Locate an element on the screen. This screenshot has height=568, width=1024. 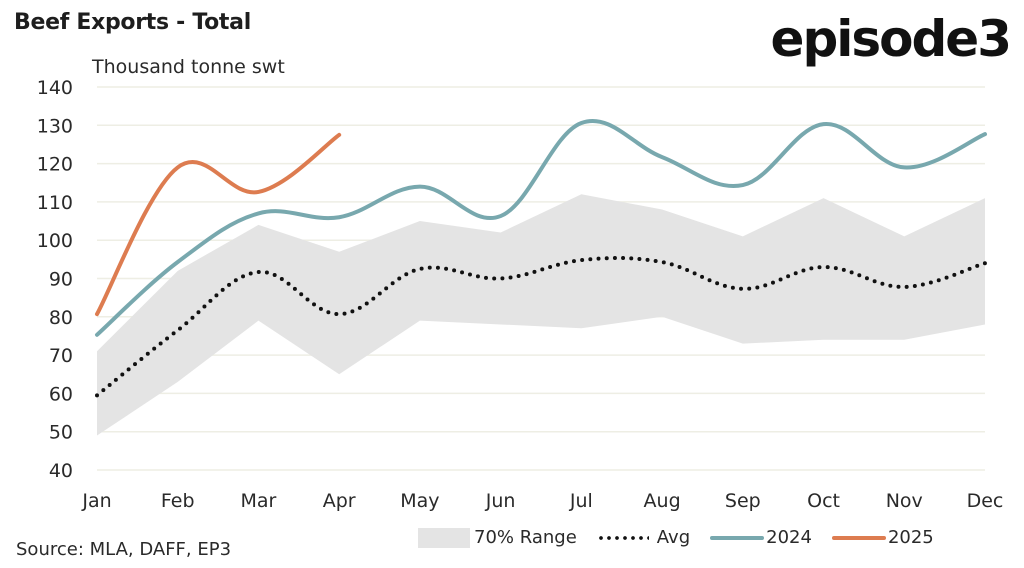
y-axis-unit-label: Thousand tonne swt is located at coordinates (188, 67).